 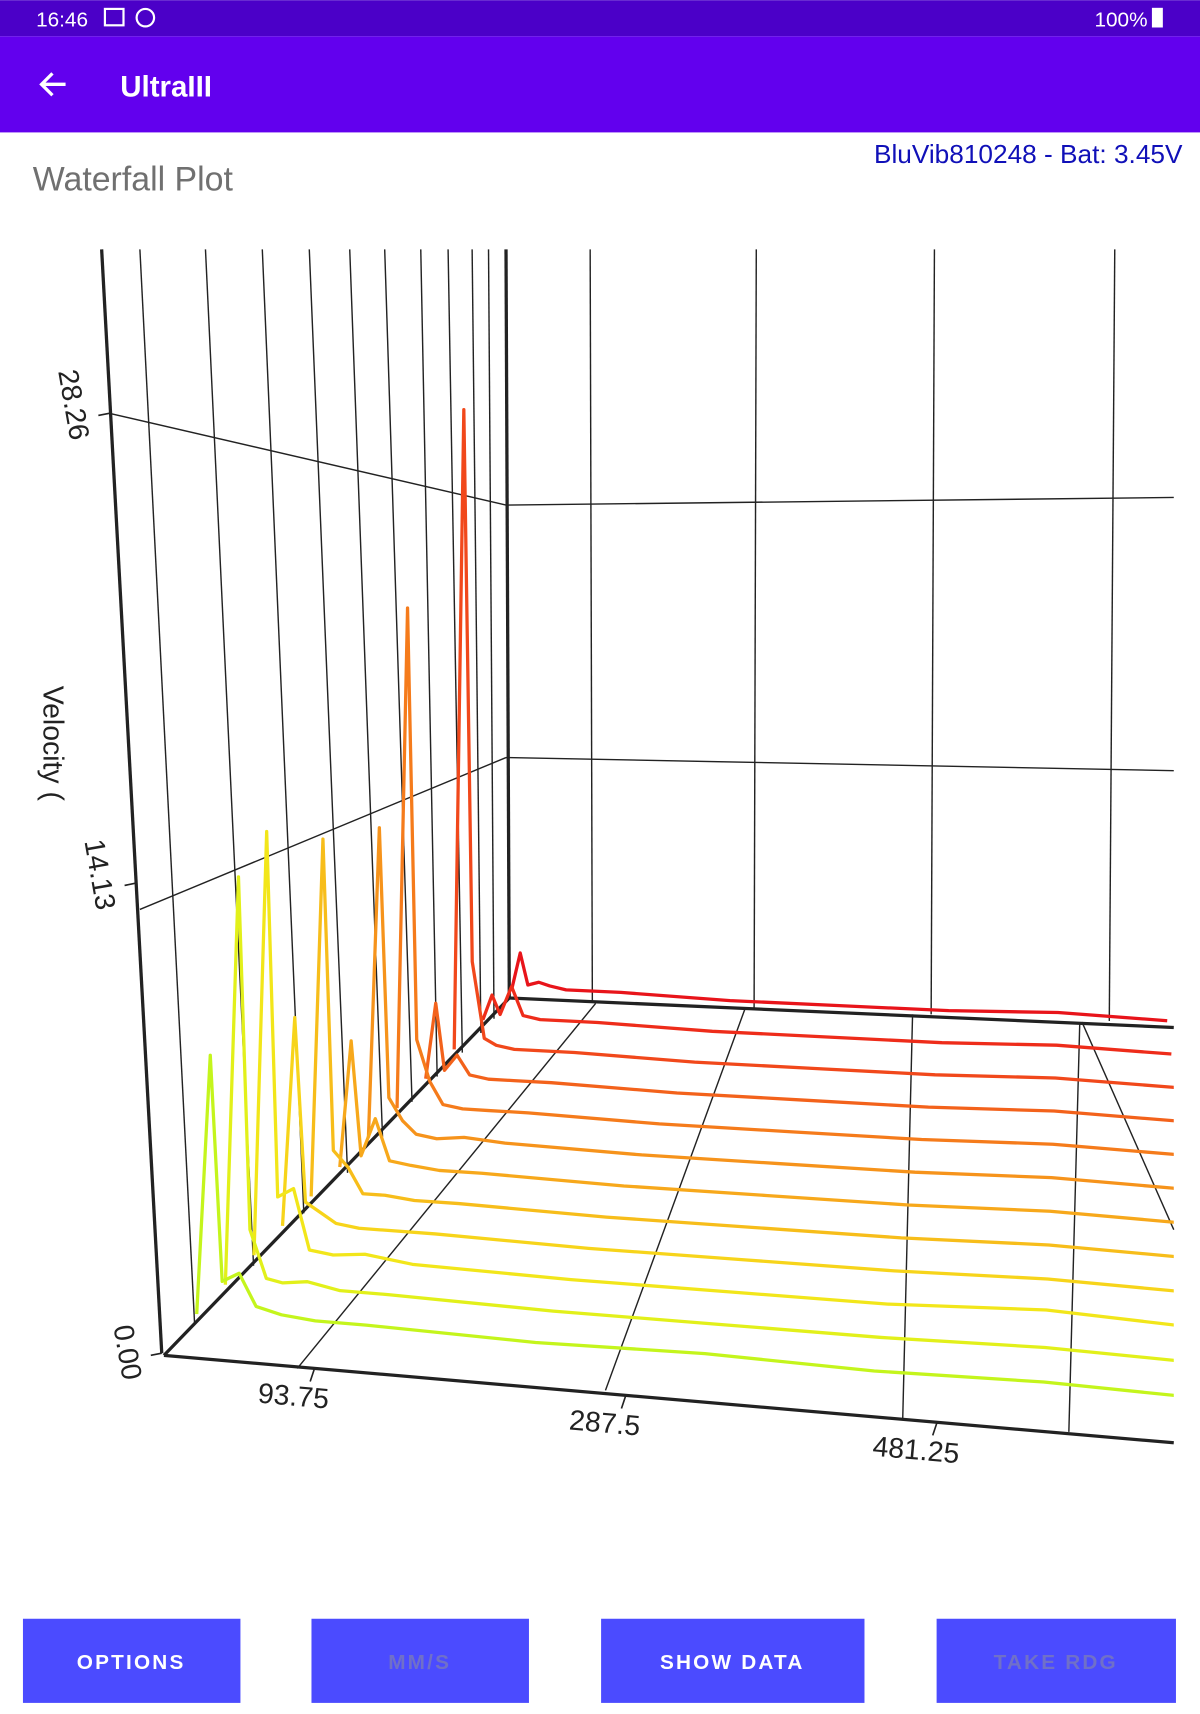 What do you see at coordinates (1120, 19) in the screenshot?
I see `status-battery: 100%` at bounding box center [1120, 19].